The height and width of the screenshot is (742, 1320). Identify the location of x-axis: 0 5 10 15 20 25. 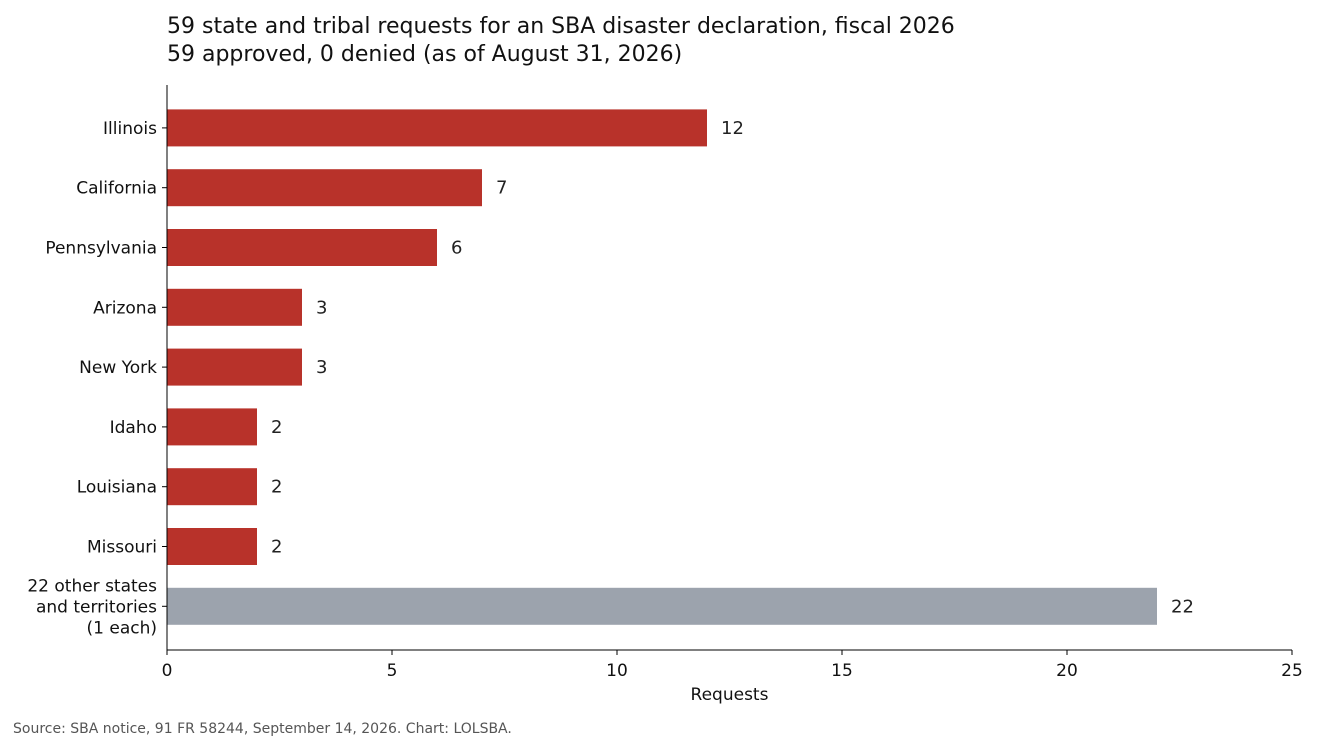
(732, 665).